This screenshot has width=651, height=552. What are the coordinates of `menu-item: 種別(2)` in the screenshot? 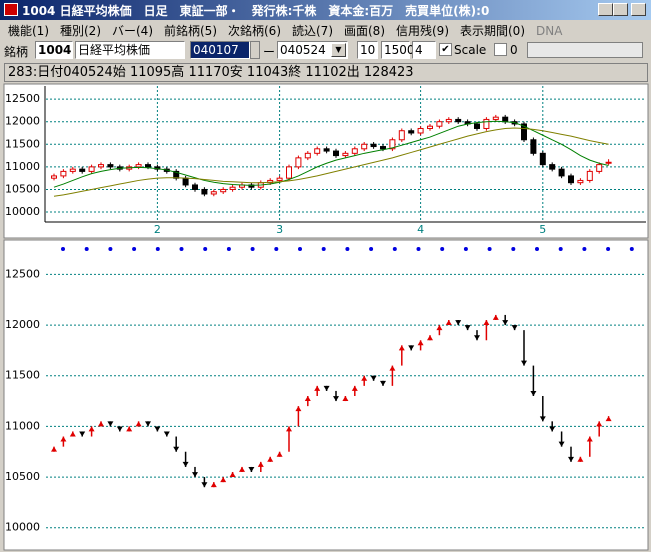 It's located at (80, 31).